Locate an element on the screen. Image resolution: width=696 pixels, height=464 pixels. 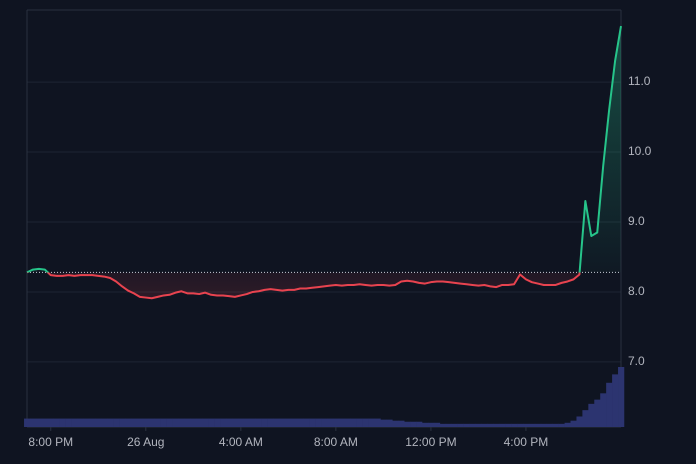
x-tick-label: 8:00 PM is located at coordinates (50, 442).